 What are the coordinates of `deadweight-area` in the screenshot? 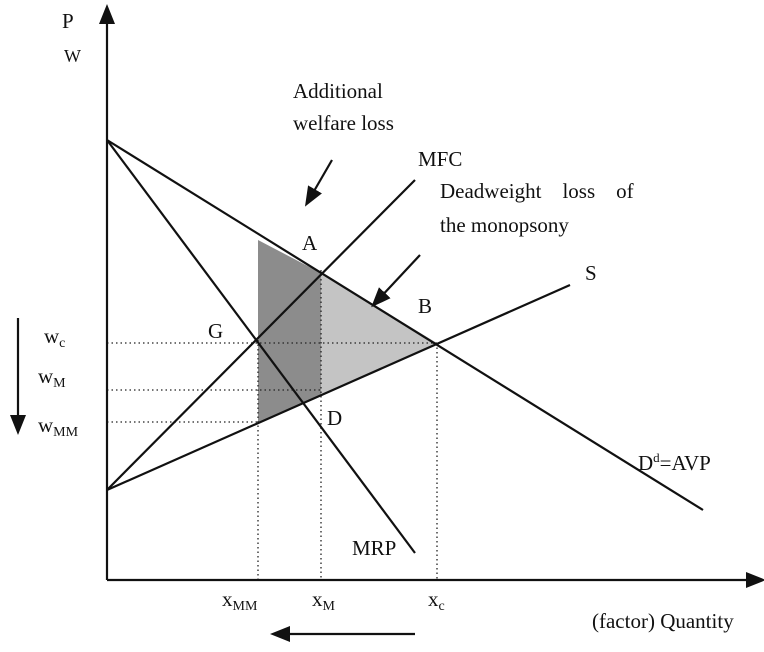 It's located at (379, 334).